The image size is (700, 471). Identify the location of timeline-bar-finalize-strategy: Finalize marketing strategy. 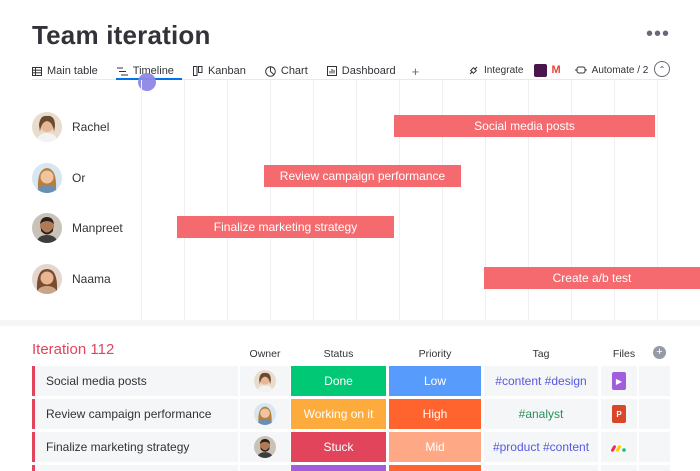
(285, 227).